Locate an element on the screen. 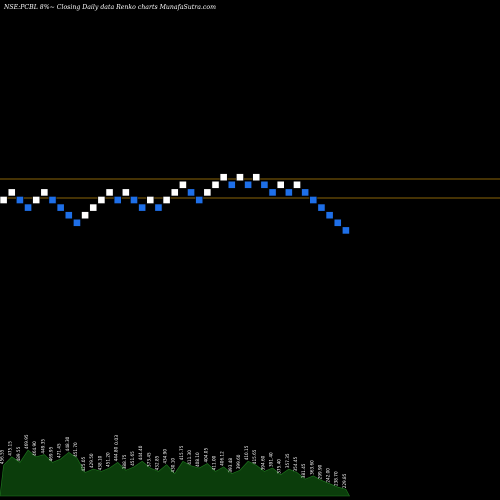 Image resolution: width=500 pixels, height=500 pixels. volume-price-label: 393.48 is located at coordinates (230, 465).